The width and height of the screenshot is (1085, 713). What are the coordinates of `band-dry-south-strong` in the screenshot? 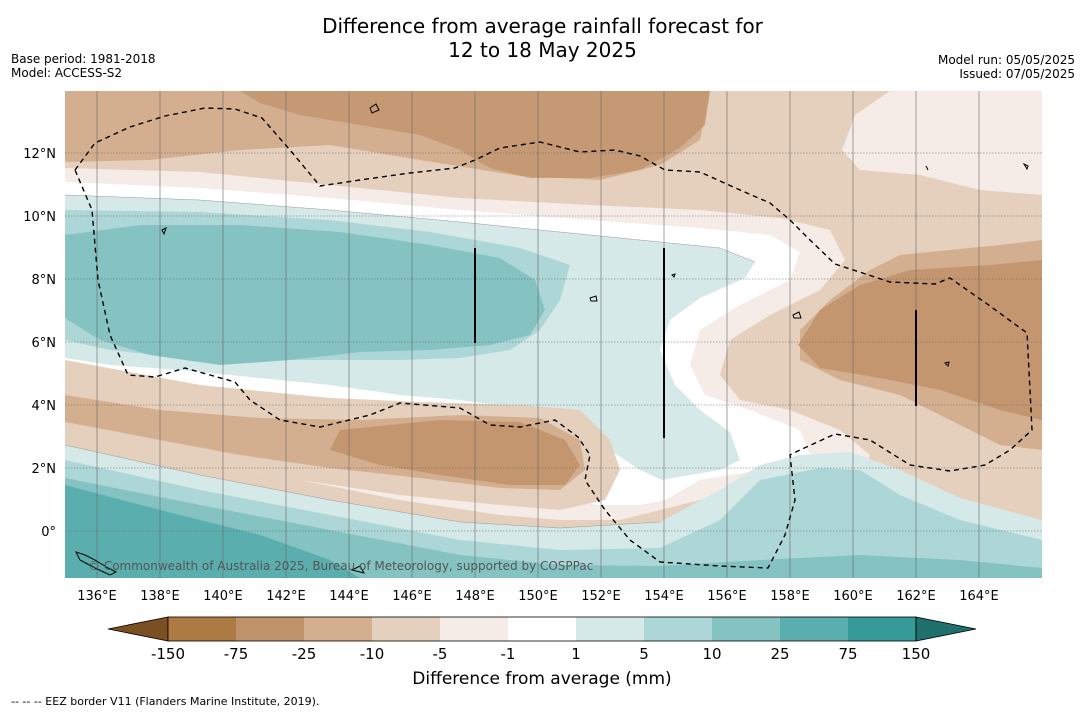 It's located at (455, 452).